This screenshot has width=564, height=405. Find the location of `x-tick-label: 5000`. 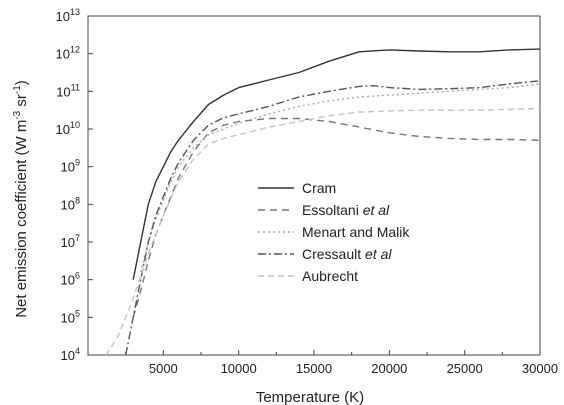

x-tick-label: 5000 is located at coordinates (163, 368).